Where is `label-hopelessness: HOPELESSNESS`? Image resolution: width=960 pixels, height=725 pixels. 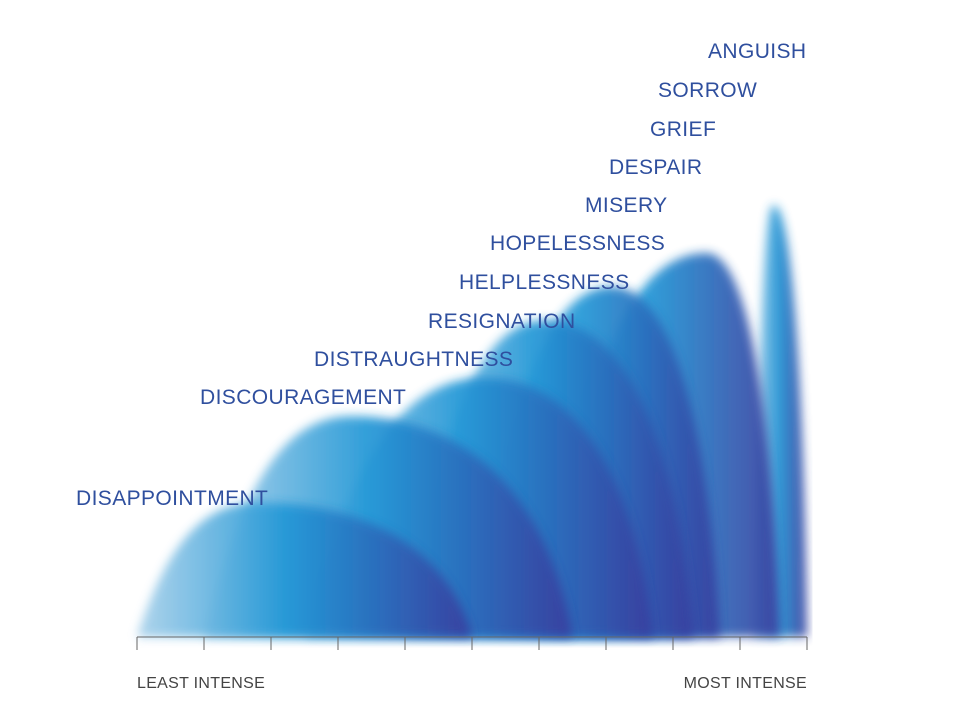
label-hopelessness: HOPELESSNESS is located at coordinates (577, 243).